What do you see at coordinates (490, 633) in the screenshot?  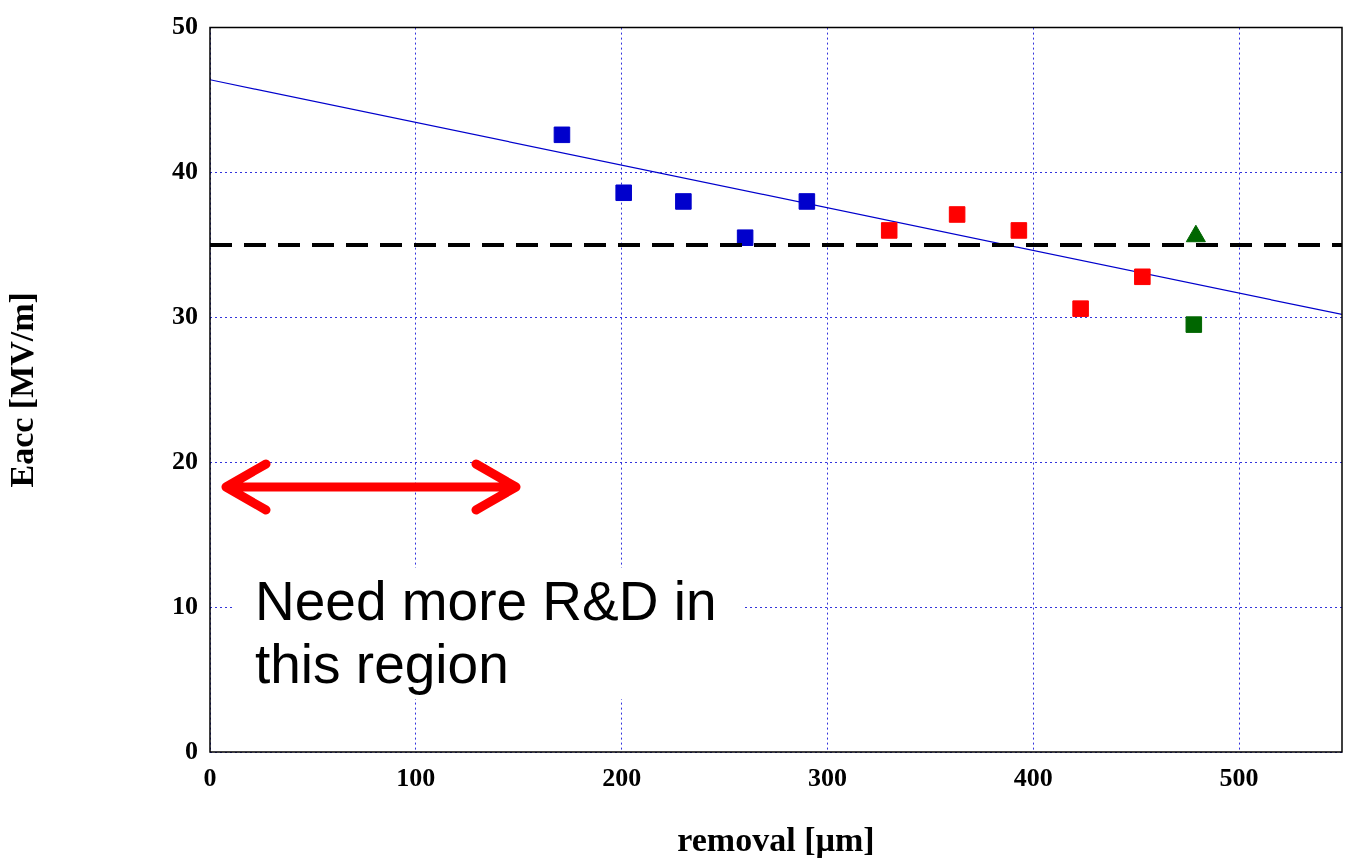 I see `annotation: Need more R&D in this region` at bounding box center [490, 633].